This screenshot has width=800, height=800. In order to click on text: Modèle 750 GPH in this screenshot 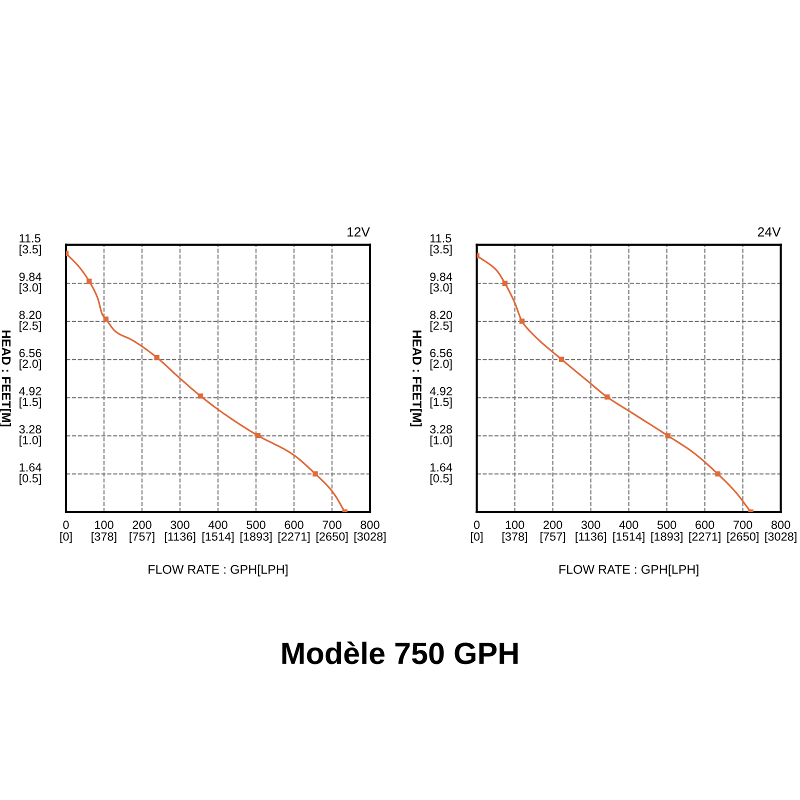, I will do `click(400, 652)`.